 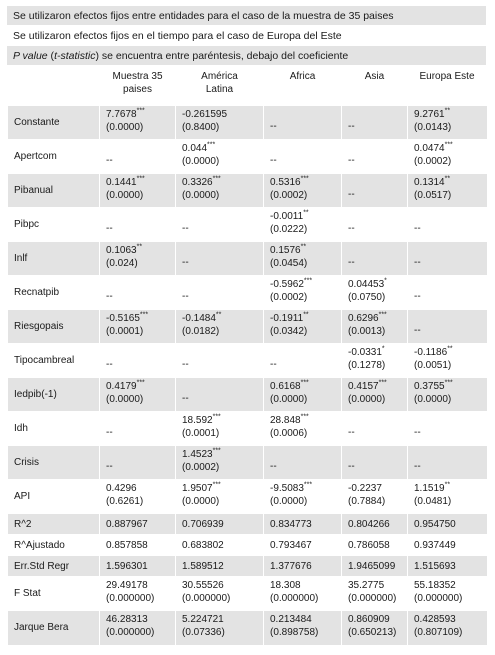 I want to click on table-cell: 0.887967, so click(x=137, y=524).